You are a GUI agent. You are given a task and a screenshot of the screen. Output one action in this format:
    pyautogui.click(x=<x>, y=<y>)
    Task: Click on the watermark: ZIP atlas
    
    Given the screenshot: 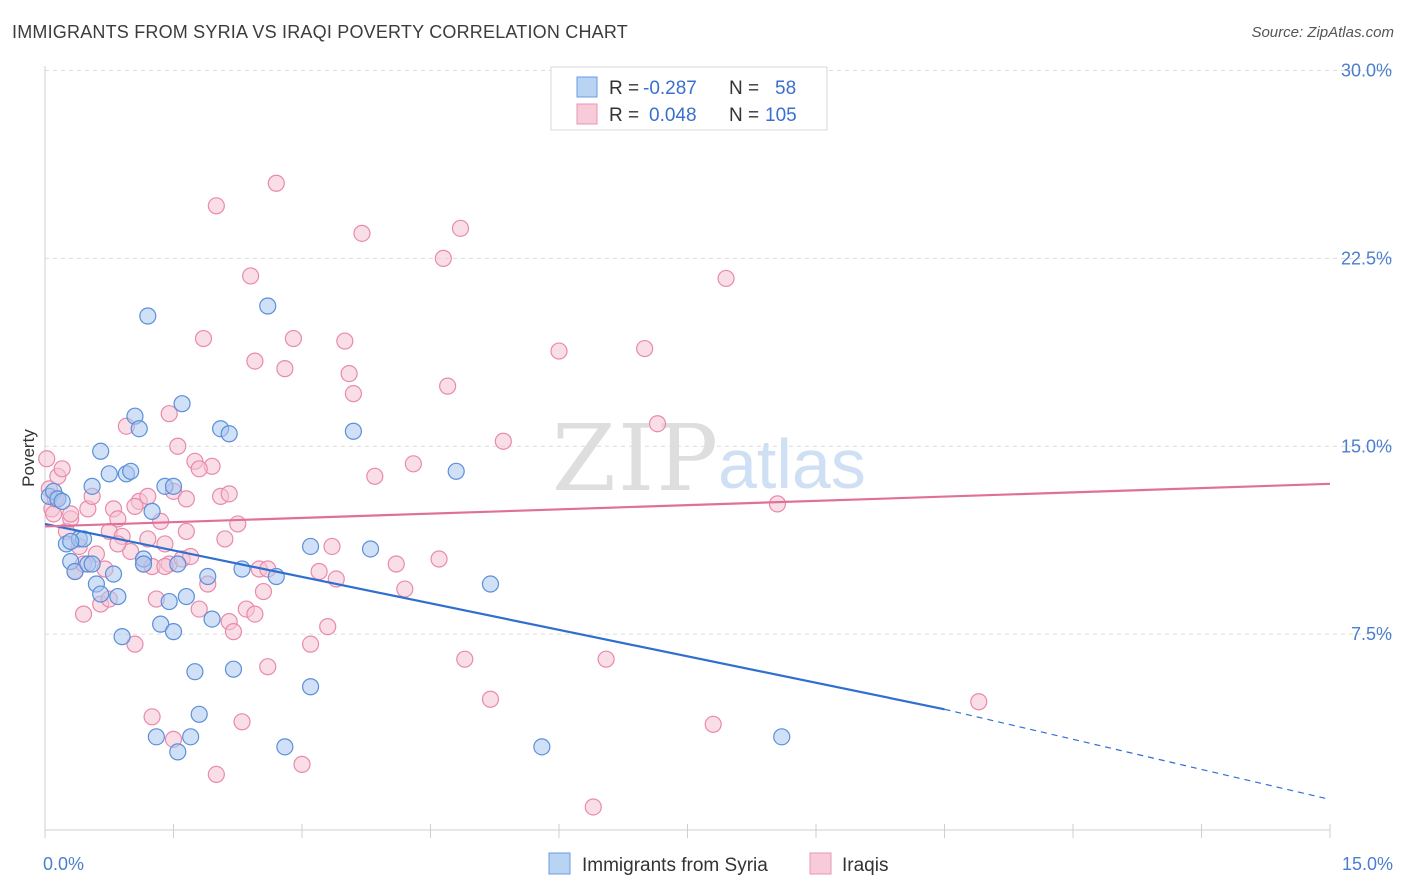 What is the action you would take?
    pyautogui.click(x=709, y=458)
    